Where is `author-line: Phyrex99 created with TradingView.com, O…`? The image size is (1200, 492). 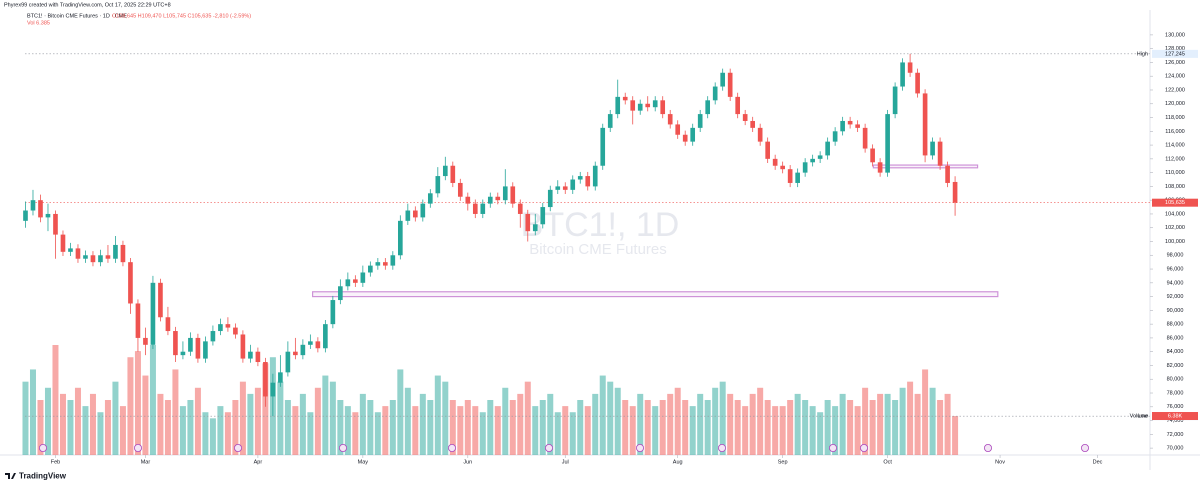
author-line: Phyrex99 created with TradingView.com, O… is located at coordinates (87, 5).